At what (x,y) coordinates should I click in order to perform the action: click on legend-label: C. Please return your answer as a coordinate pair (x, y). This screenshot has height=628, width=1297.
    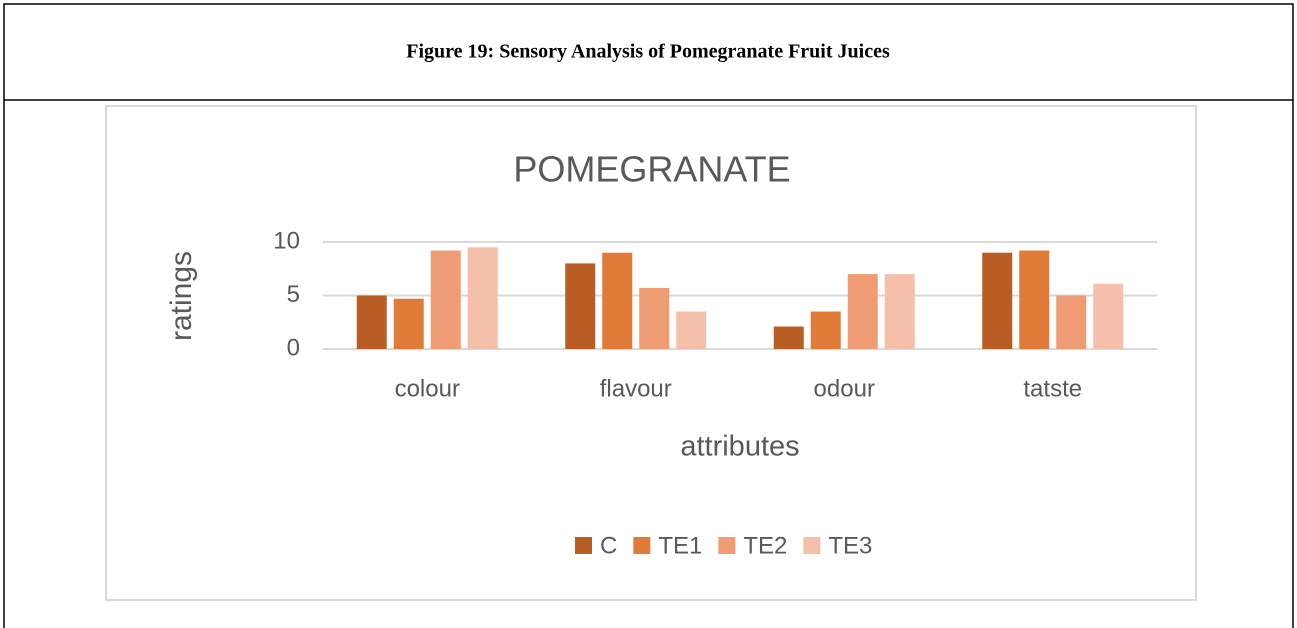
    Looking at the image, I should click on (608, 545).